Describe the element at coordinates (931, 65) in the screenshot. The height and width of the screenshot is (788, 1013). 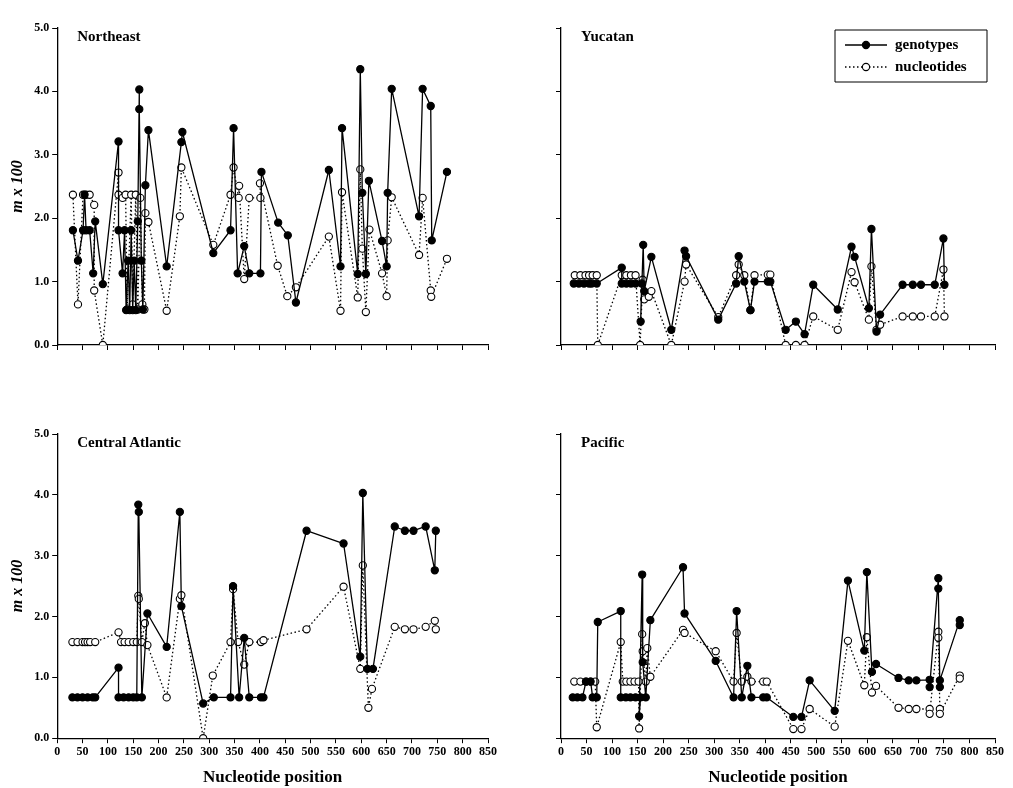
I see `legend-label: nucleotides` at that location.